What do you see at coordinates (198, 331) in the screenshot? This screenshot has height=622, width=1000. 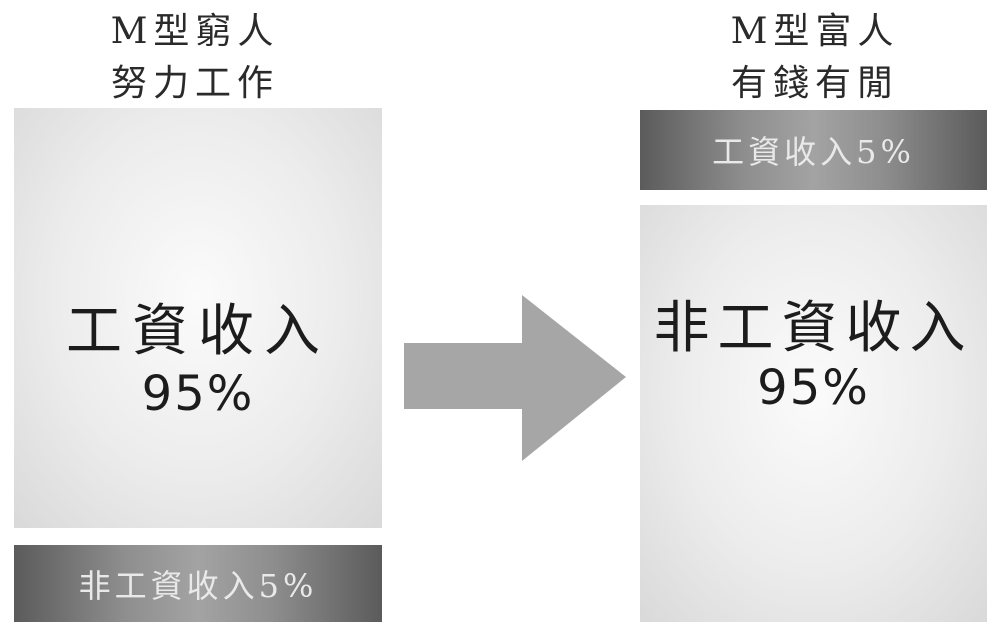 I see `left-main-label: 工資收入` at bounding box center [198, 331].